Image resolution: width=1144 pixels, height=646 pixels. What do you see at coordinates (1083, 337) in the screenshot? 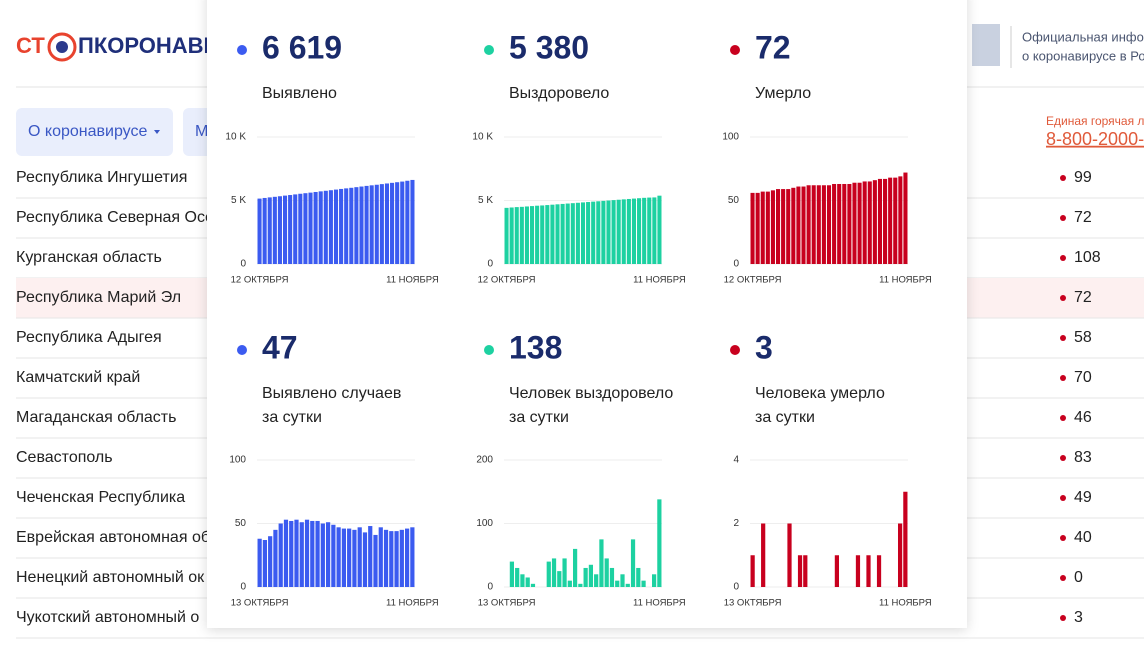
I see `region-value: 58` at bounding box center [1083, 337].